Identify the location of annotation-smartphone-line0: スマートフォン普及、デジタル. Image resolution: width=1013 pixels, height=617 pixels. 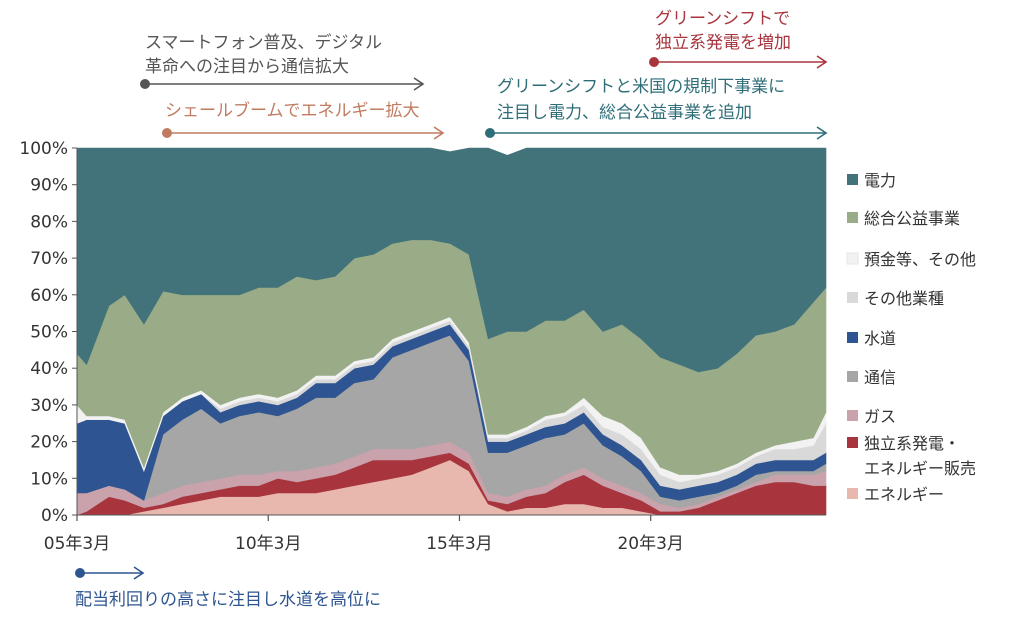
(263, 42).